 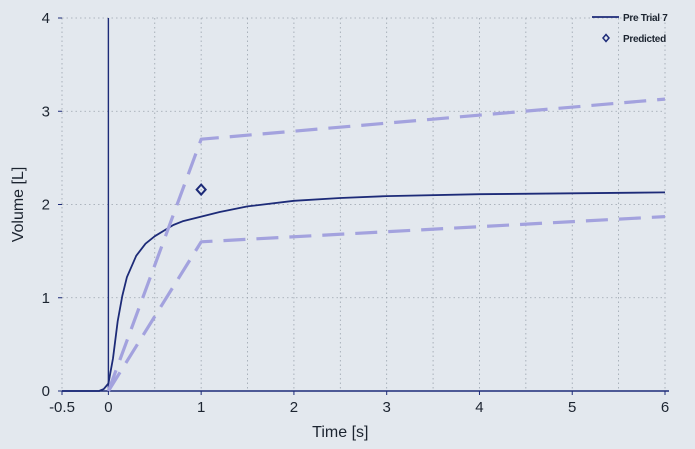 What do you see at coordinates (18, 205) in the screenshot?
I see `y-axis-label: Volume [L]` at bounding box center [18, 205].